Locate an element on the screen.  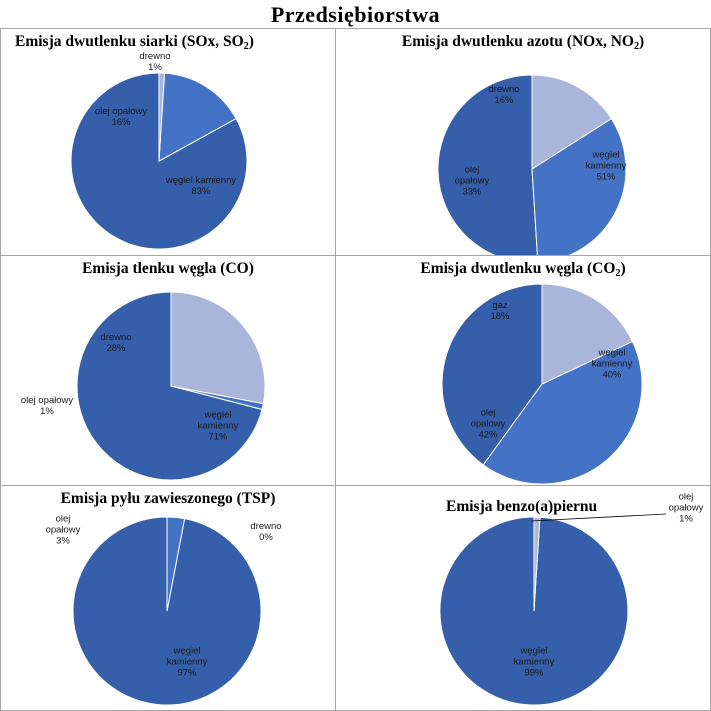
data-label: węgiel kamienny 40% is located at coordinates (612, 364).